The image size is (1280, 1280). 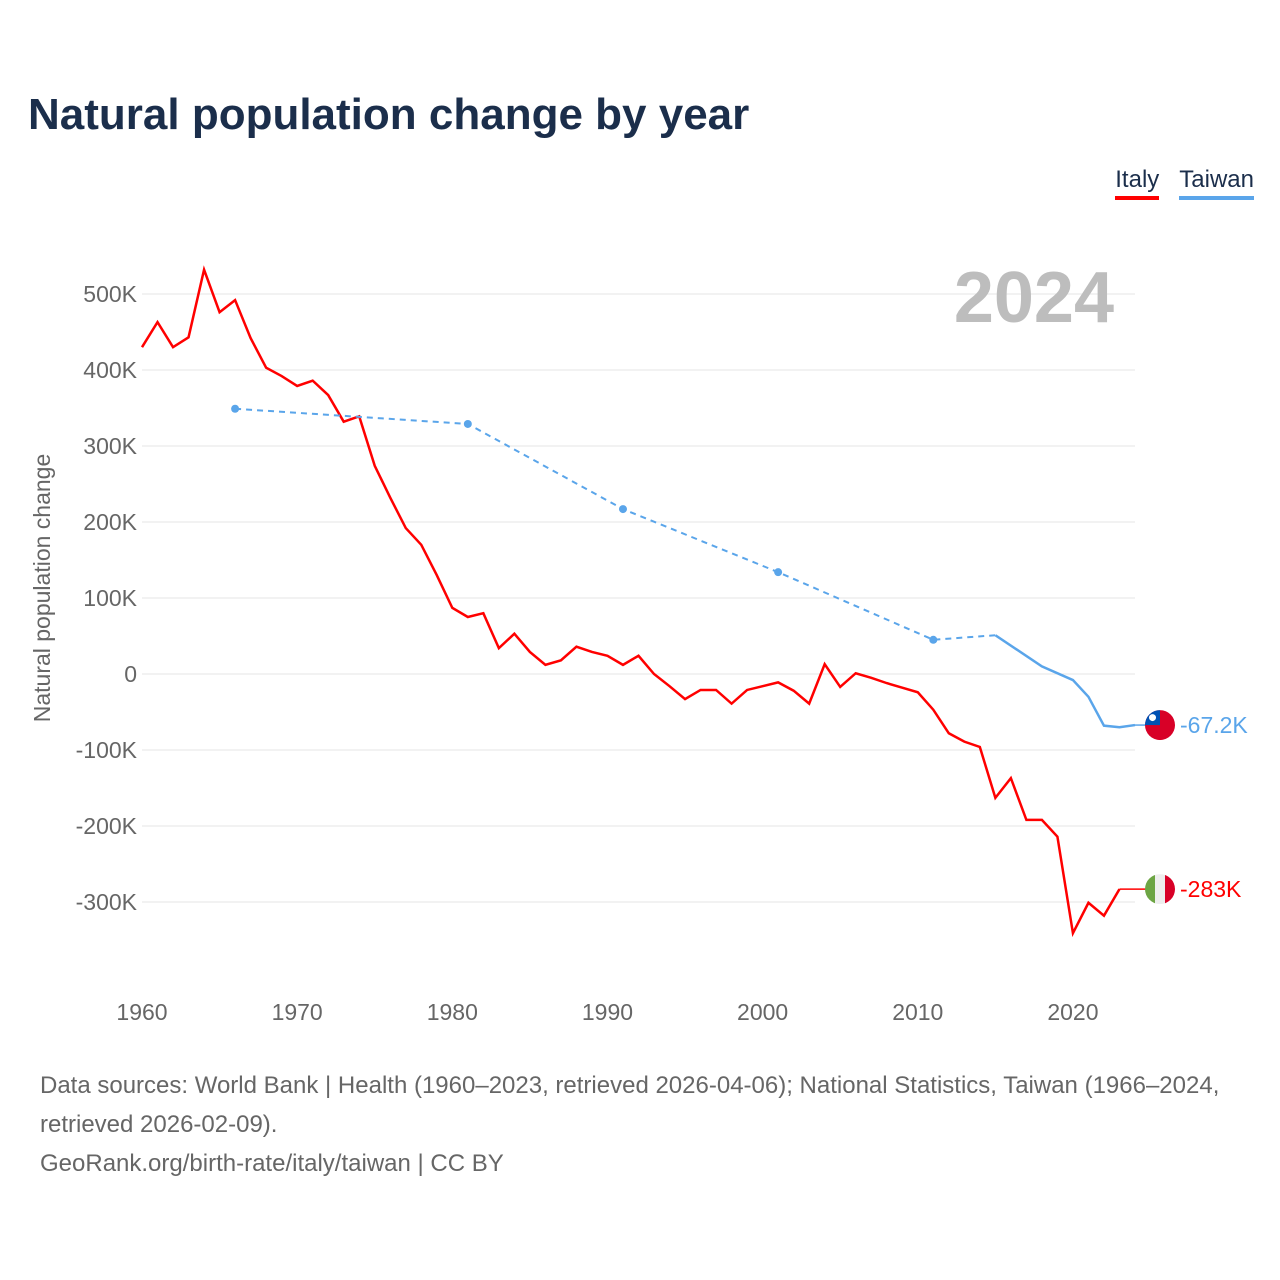 I want to click on taiwan-line, so click(x=1065, y=681).